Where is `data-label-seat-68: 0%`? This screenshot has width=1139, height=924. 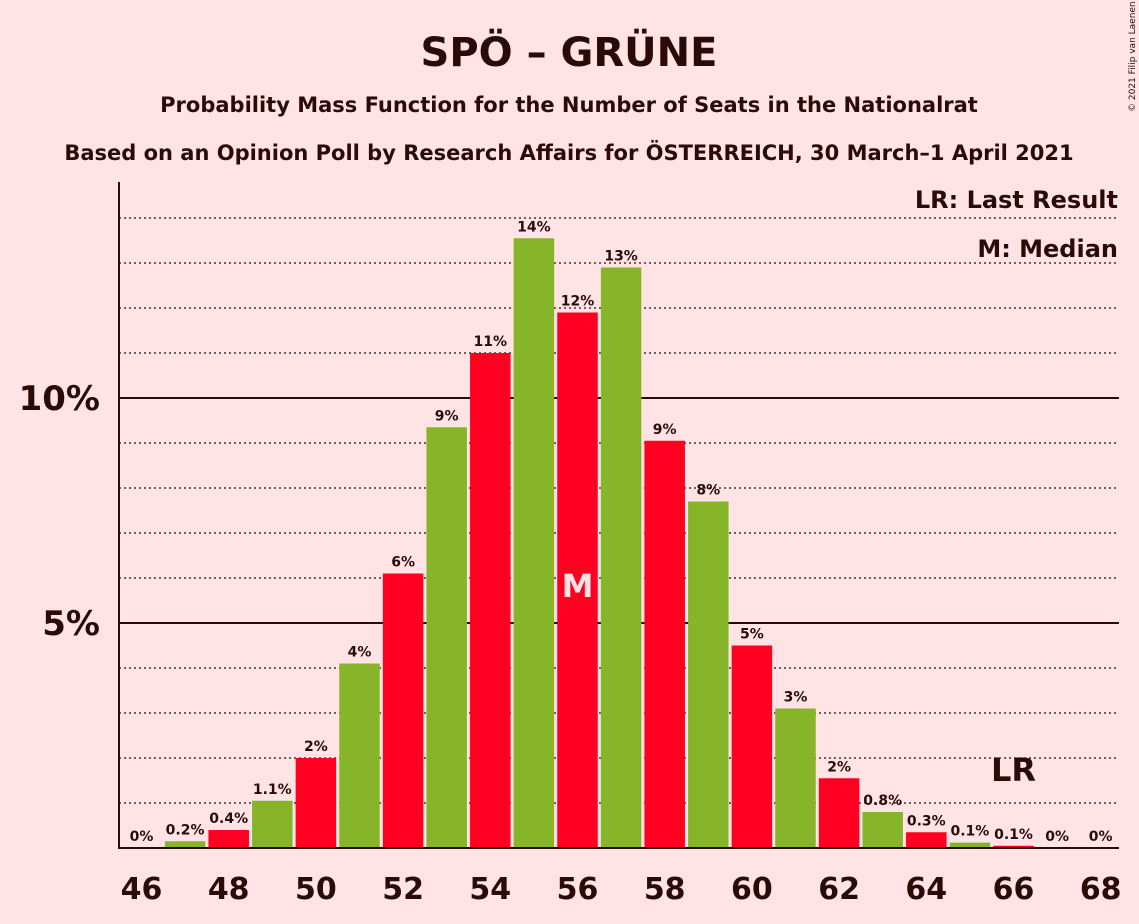 data-label-seat-68: 0% is located at coordinates (1101, 837).